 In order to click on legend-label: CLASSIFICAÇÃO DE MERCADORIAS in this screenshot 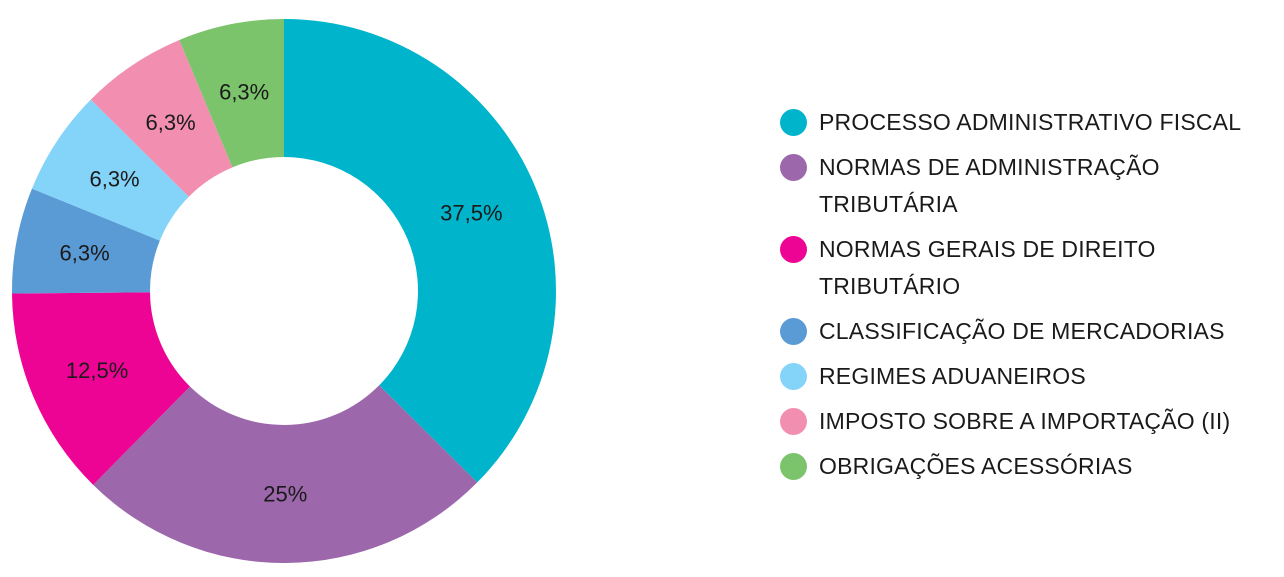, I will do `click(1022, 331)`.